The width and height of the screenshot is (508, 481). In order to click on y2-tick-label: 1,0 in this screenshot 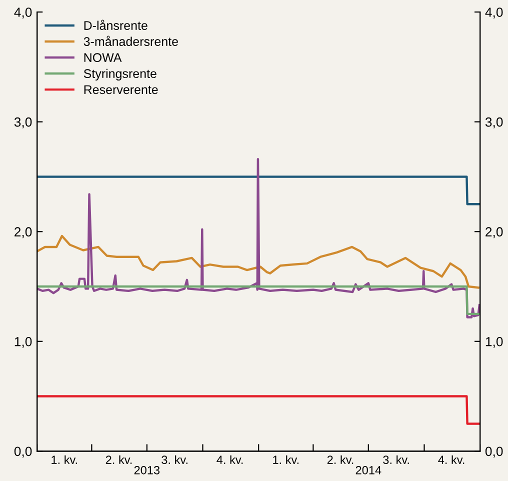, I will do `click(494, 342)`.